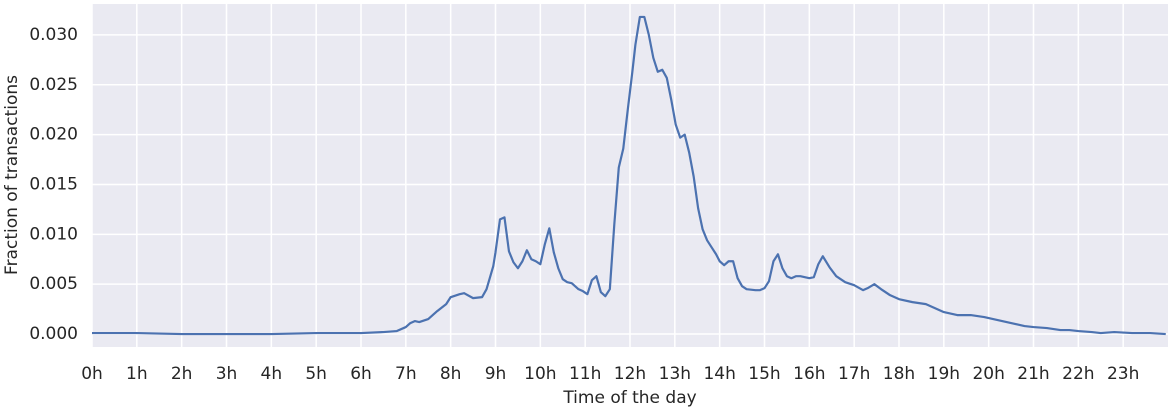 This screenshot has width=1170, height=408. What do you see at coordinates (988, 374) in the screenshot?
I see `x-tick-label: 20h` at bounding box center [988, 374].